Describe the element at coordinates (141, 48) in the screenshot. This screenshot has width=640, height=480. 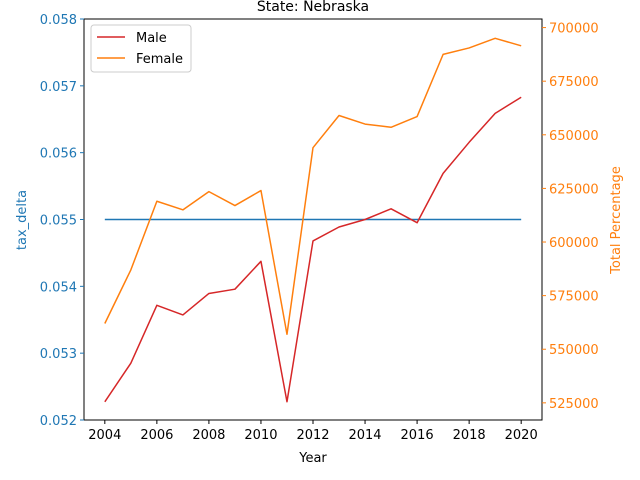
I see `legend: Male Female` at that location.